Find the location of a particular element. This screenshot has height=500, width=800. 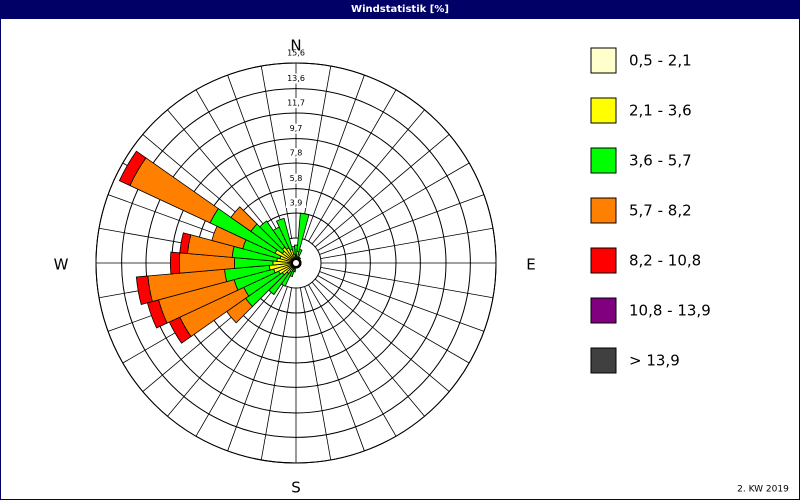

r-tick-label: 3,9 is located at coordinates (296, 203).